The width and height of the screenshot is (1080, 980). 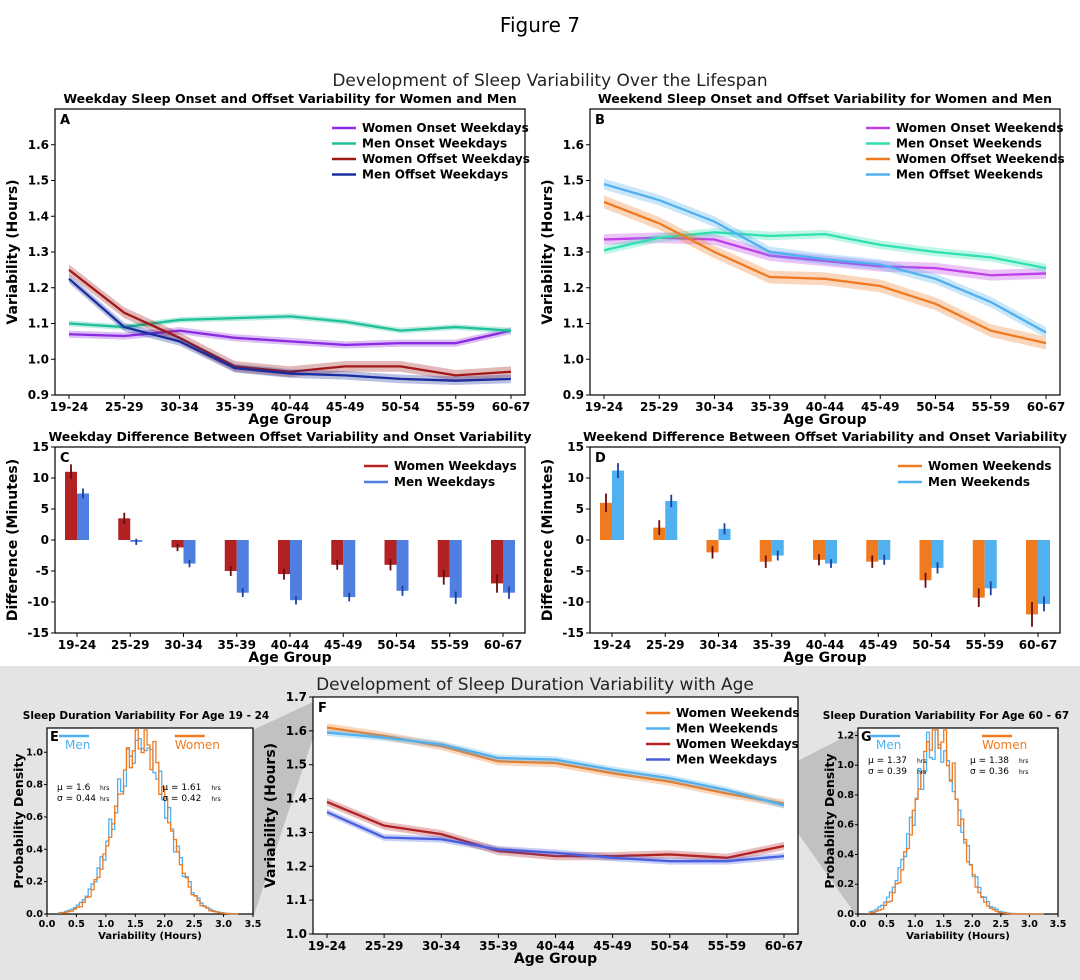 I want to click on panel-letter: E, so click(x=54, y=737).